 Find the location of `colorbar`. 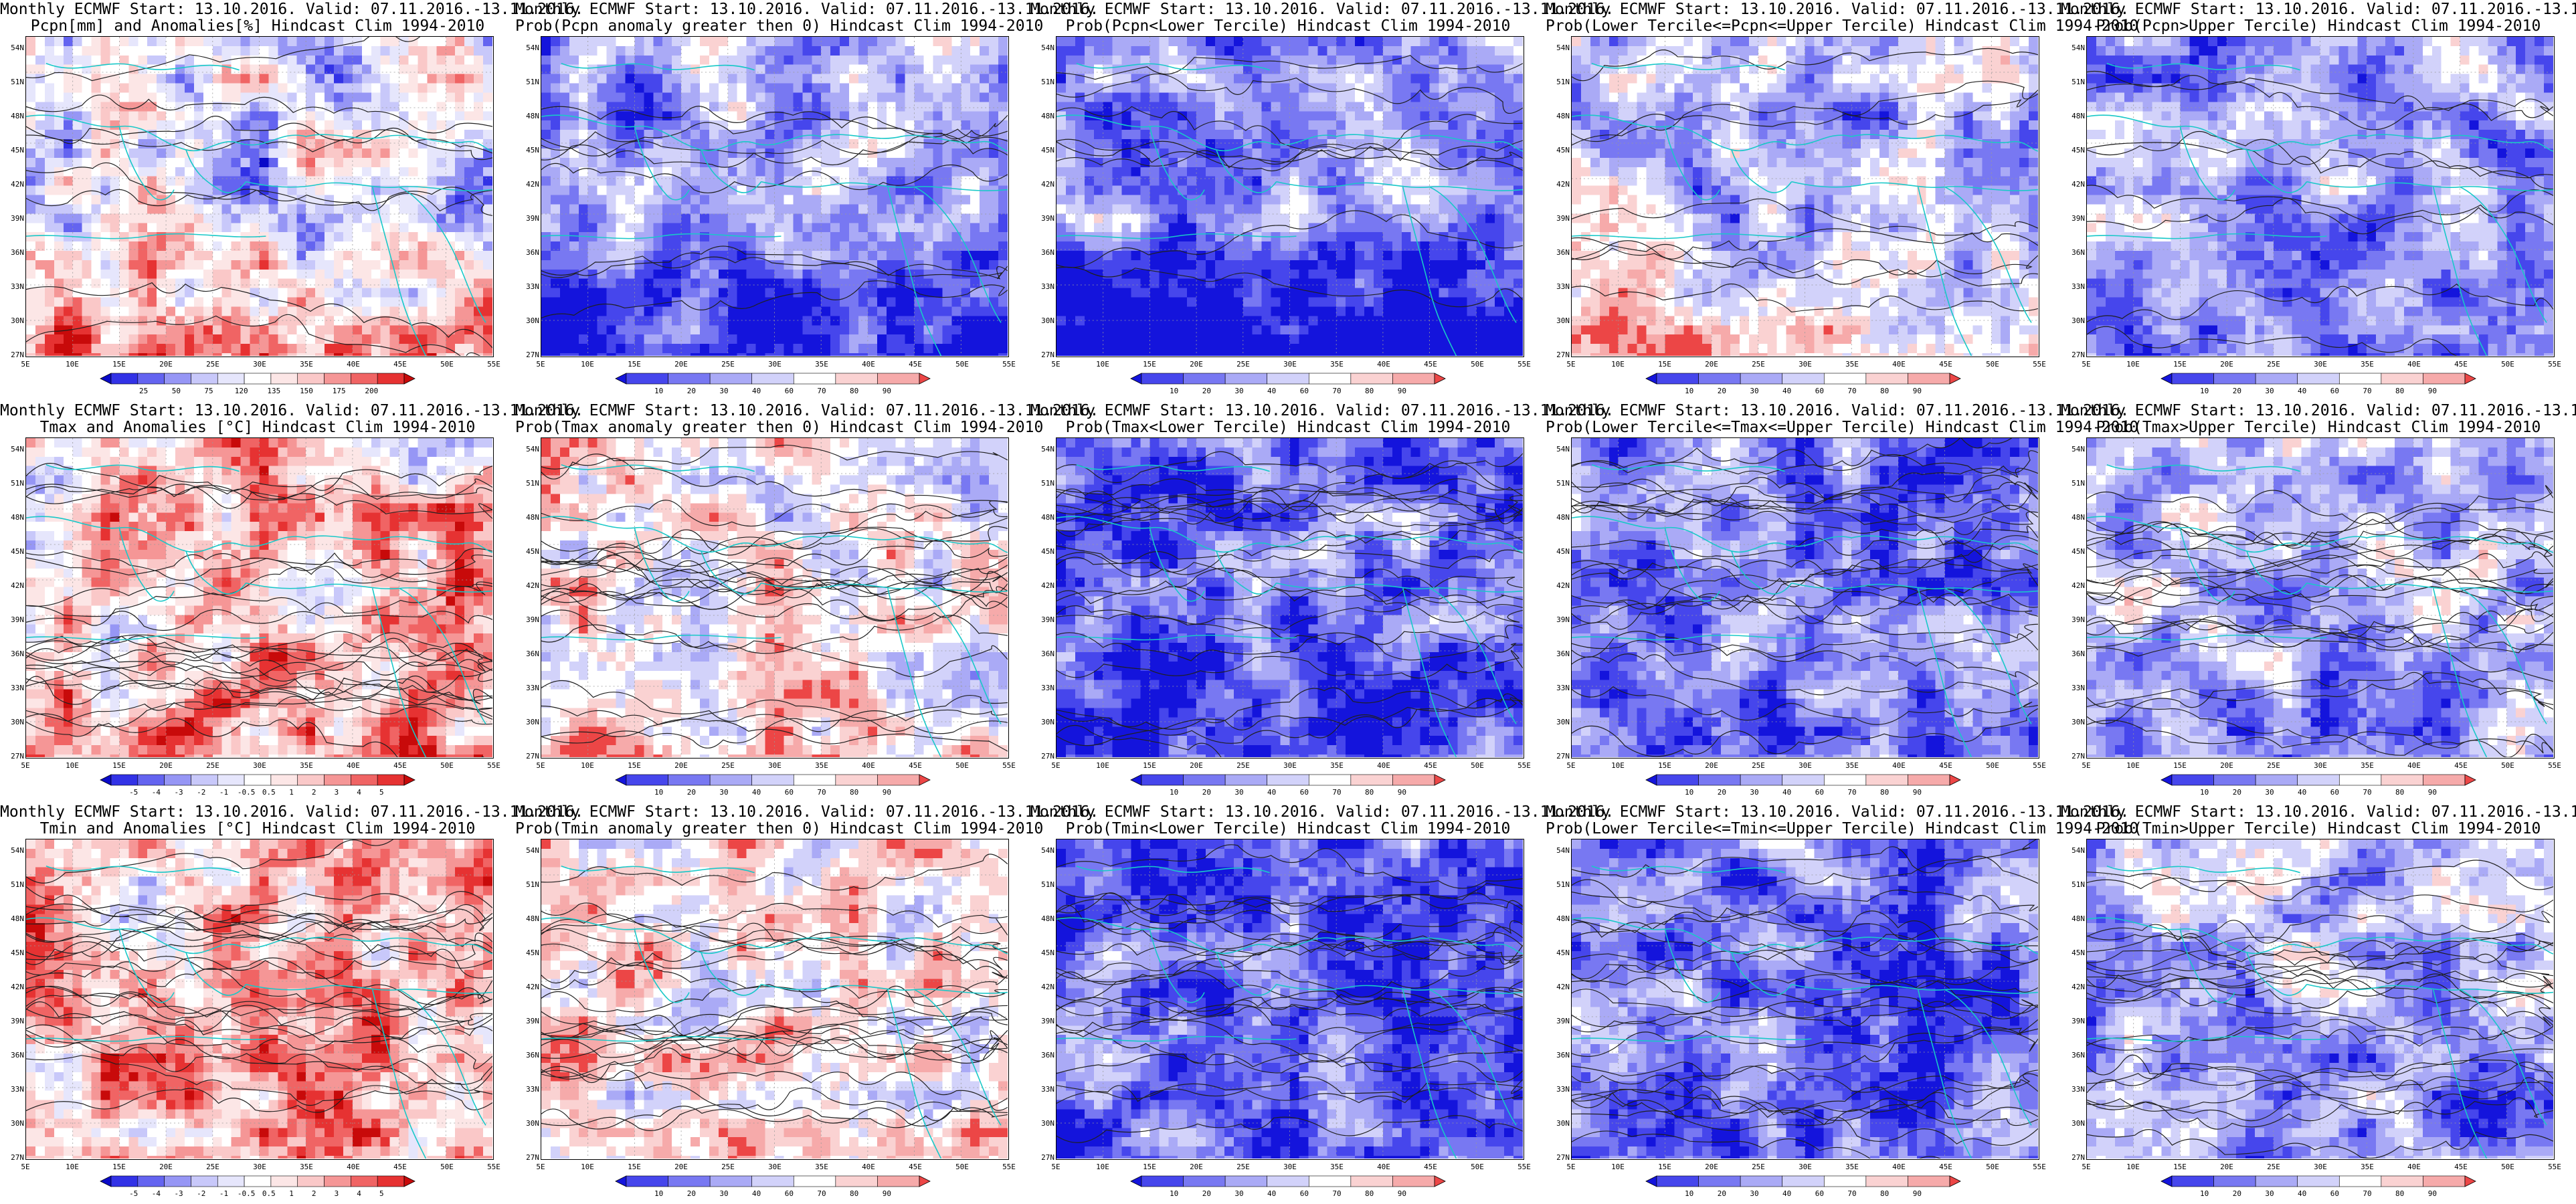

colorbar is located at coordinates (1288, 379).